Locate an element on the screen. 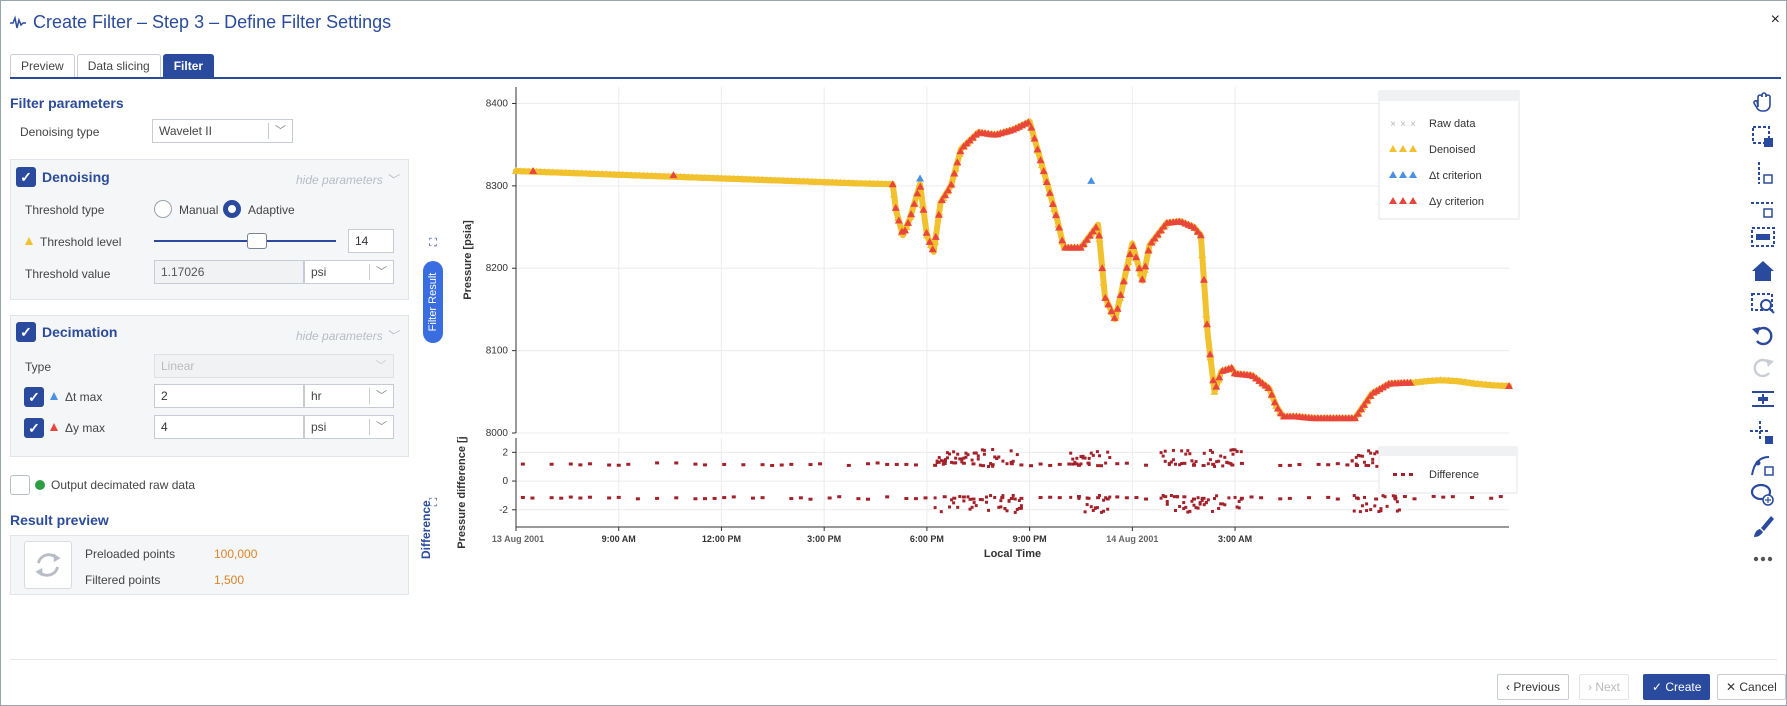  create-button: ✓ Create is located at coordinates (1677, 687).